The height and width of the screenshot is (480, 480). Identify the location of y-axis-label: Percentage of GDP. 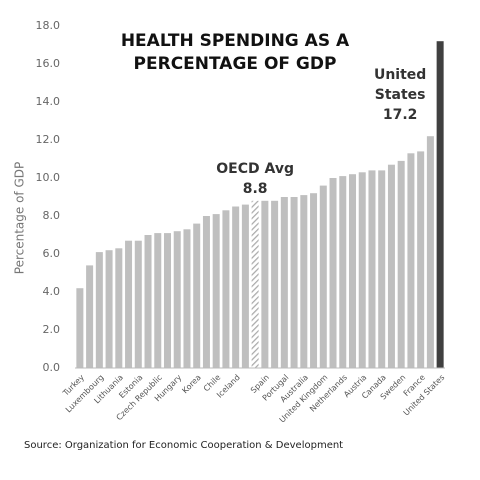
(20, 218).